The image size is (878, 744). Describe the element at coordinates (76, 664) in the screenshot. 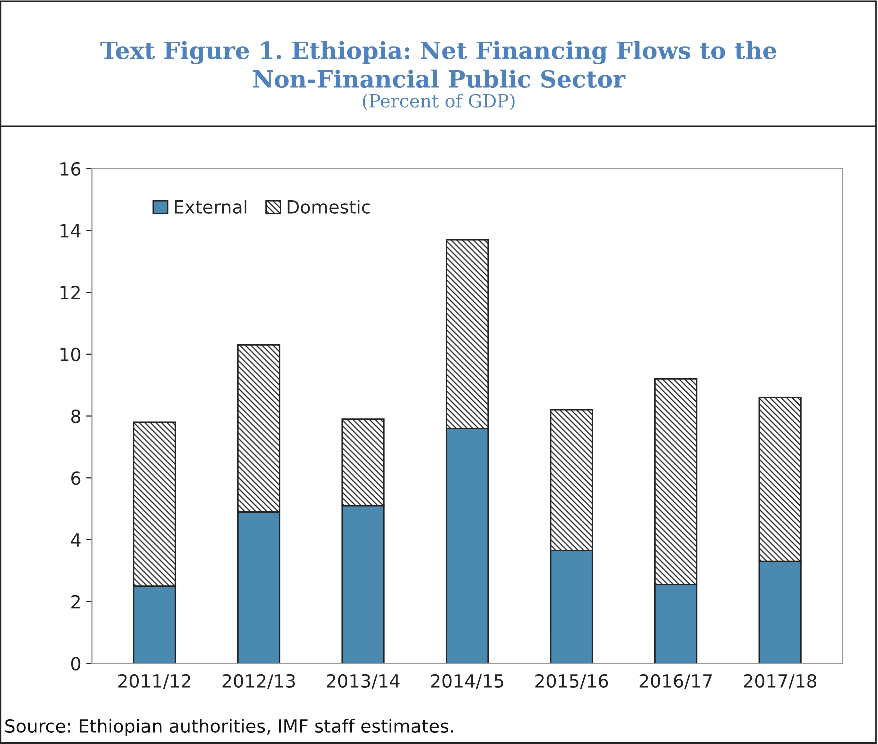

I see `y-tick-label: 0` at that location.